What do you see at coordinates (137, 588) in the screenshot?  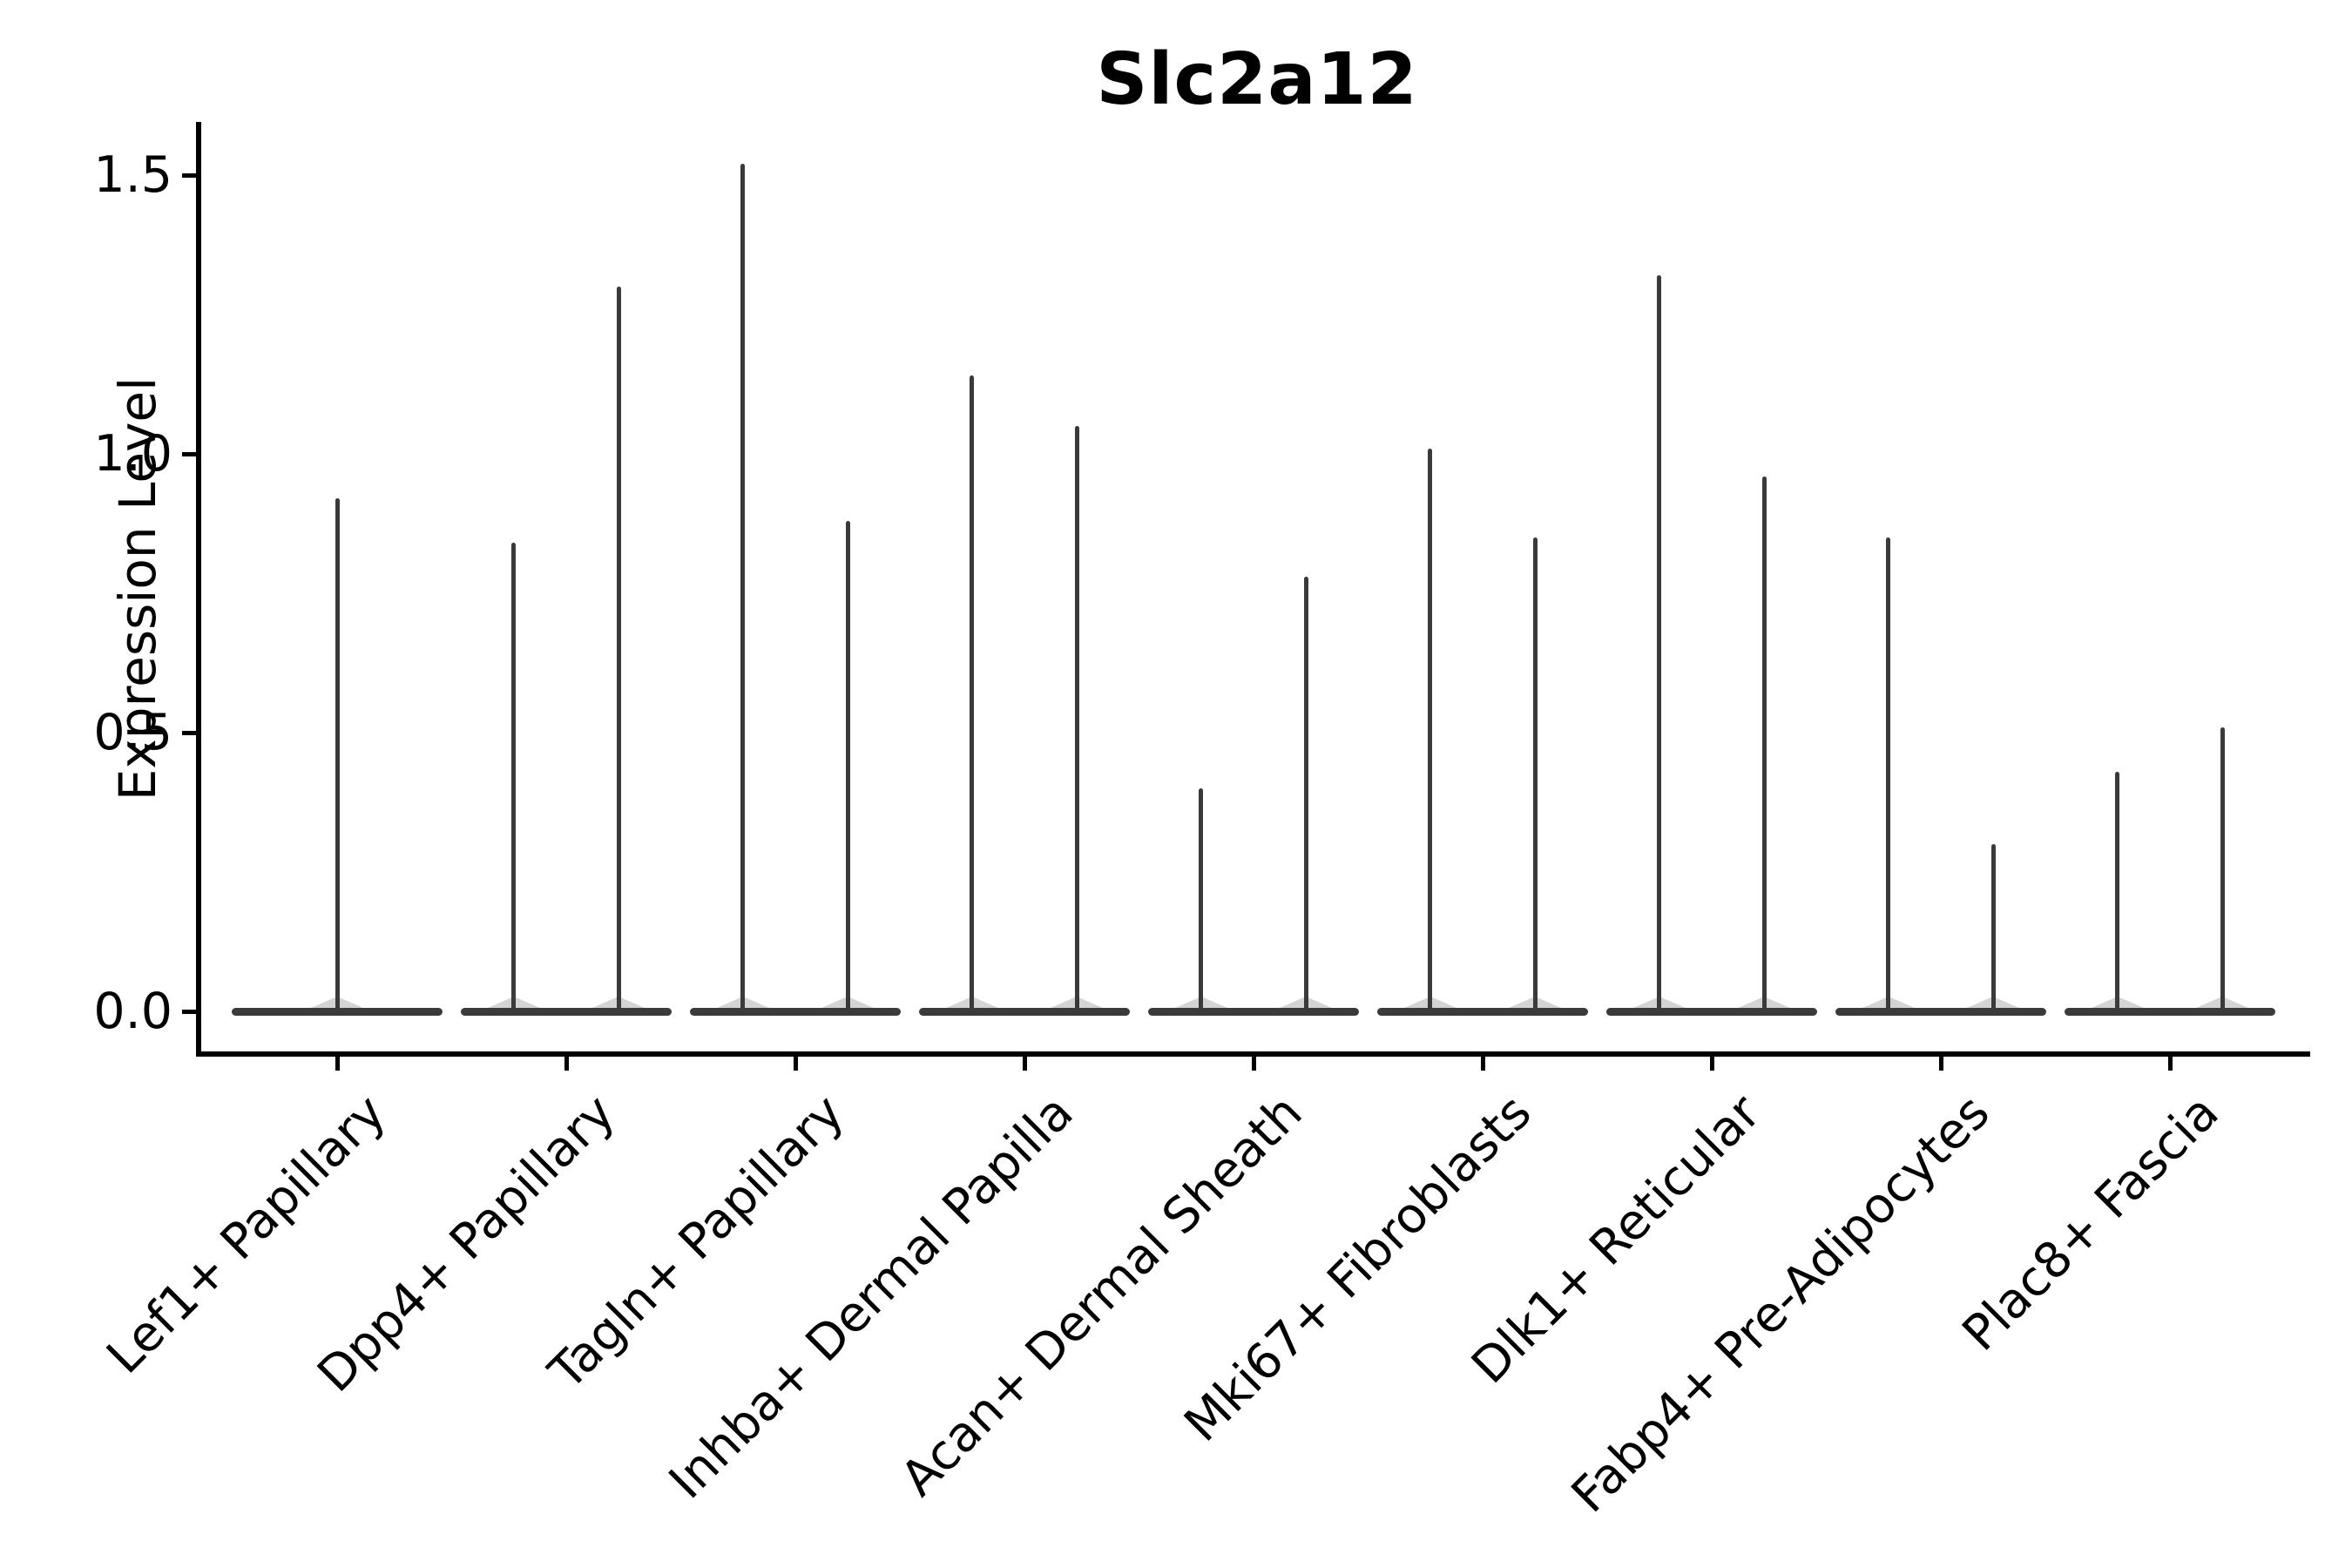 I see `y-axis-label: Expression Level` at bounding box center [137, 588].